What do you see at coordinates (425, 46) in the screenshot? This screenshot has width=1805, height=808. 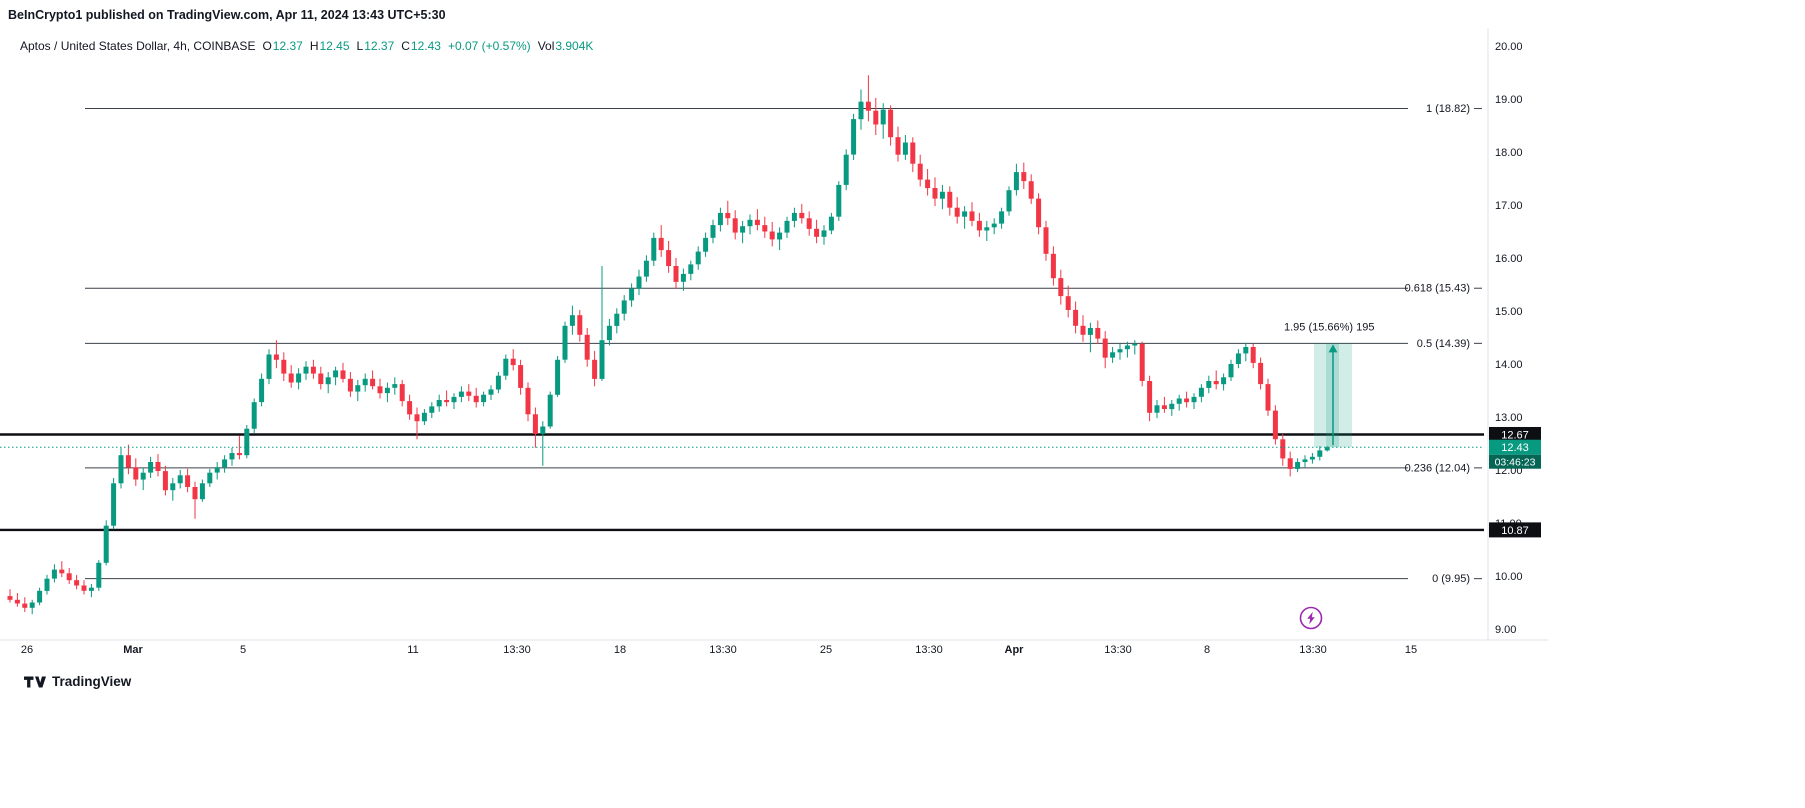 I see `legend-close-value: 12.43` at bounding box center [425, 46].